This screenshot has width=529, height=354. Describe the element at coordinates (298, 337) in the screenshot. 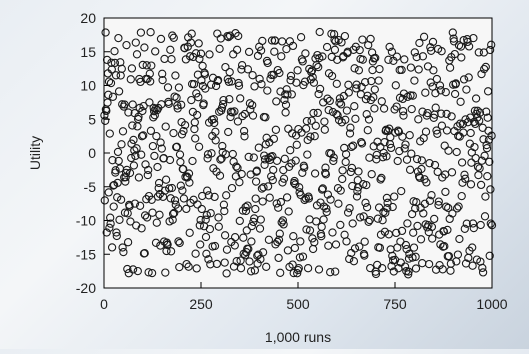

I see `x-axis-label: 1,000 runs` at that location.